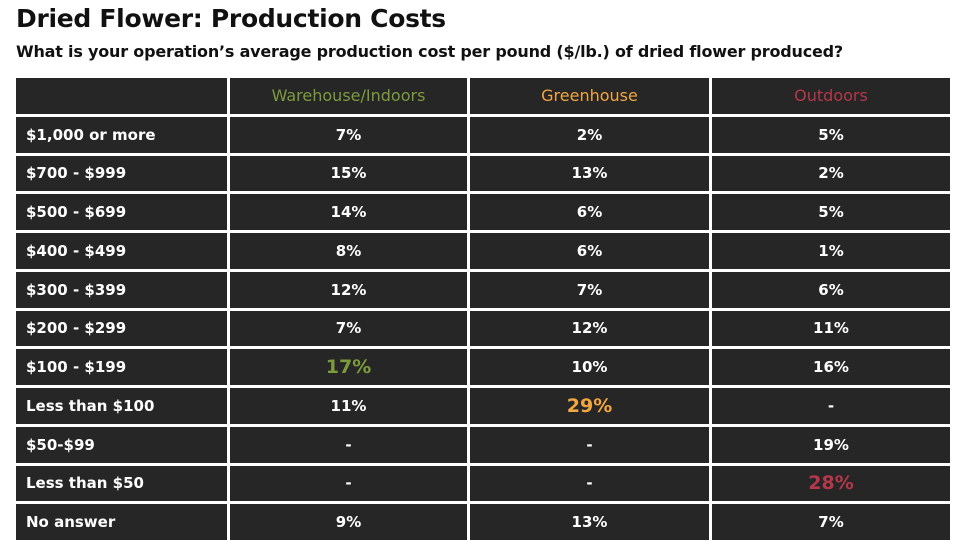 The image size is (954, 547). What do you see at coordinates (589, 289) in the screenshot?
I see `value-cell-greenhouse: 7%` at bounding box center [589, 289].